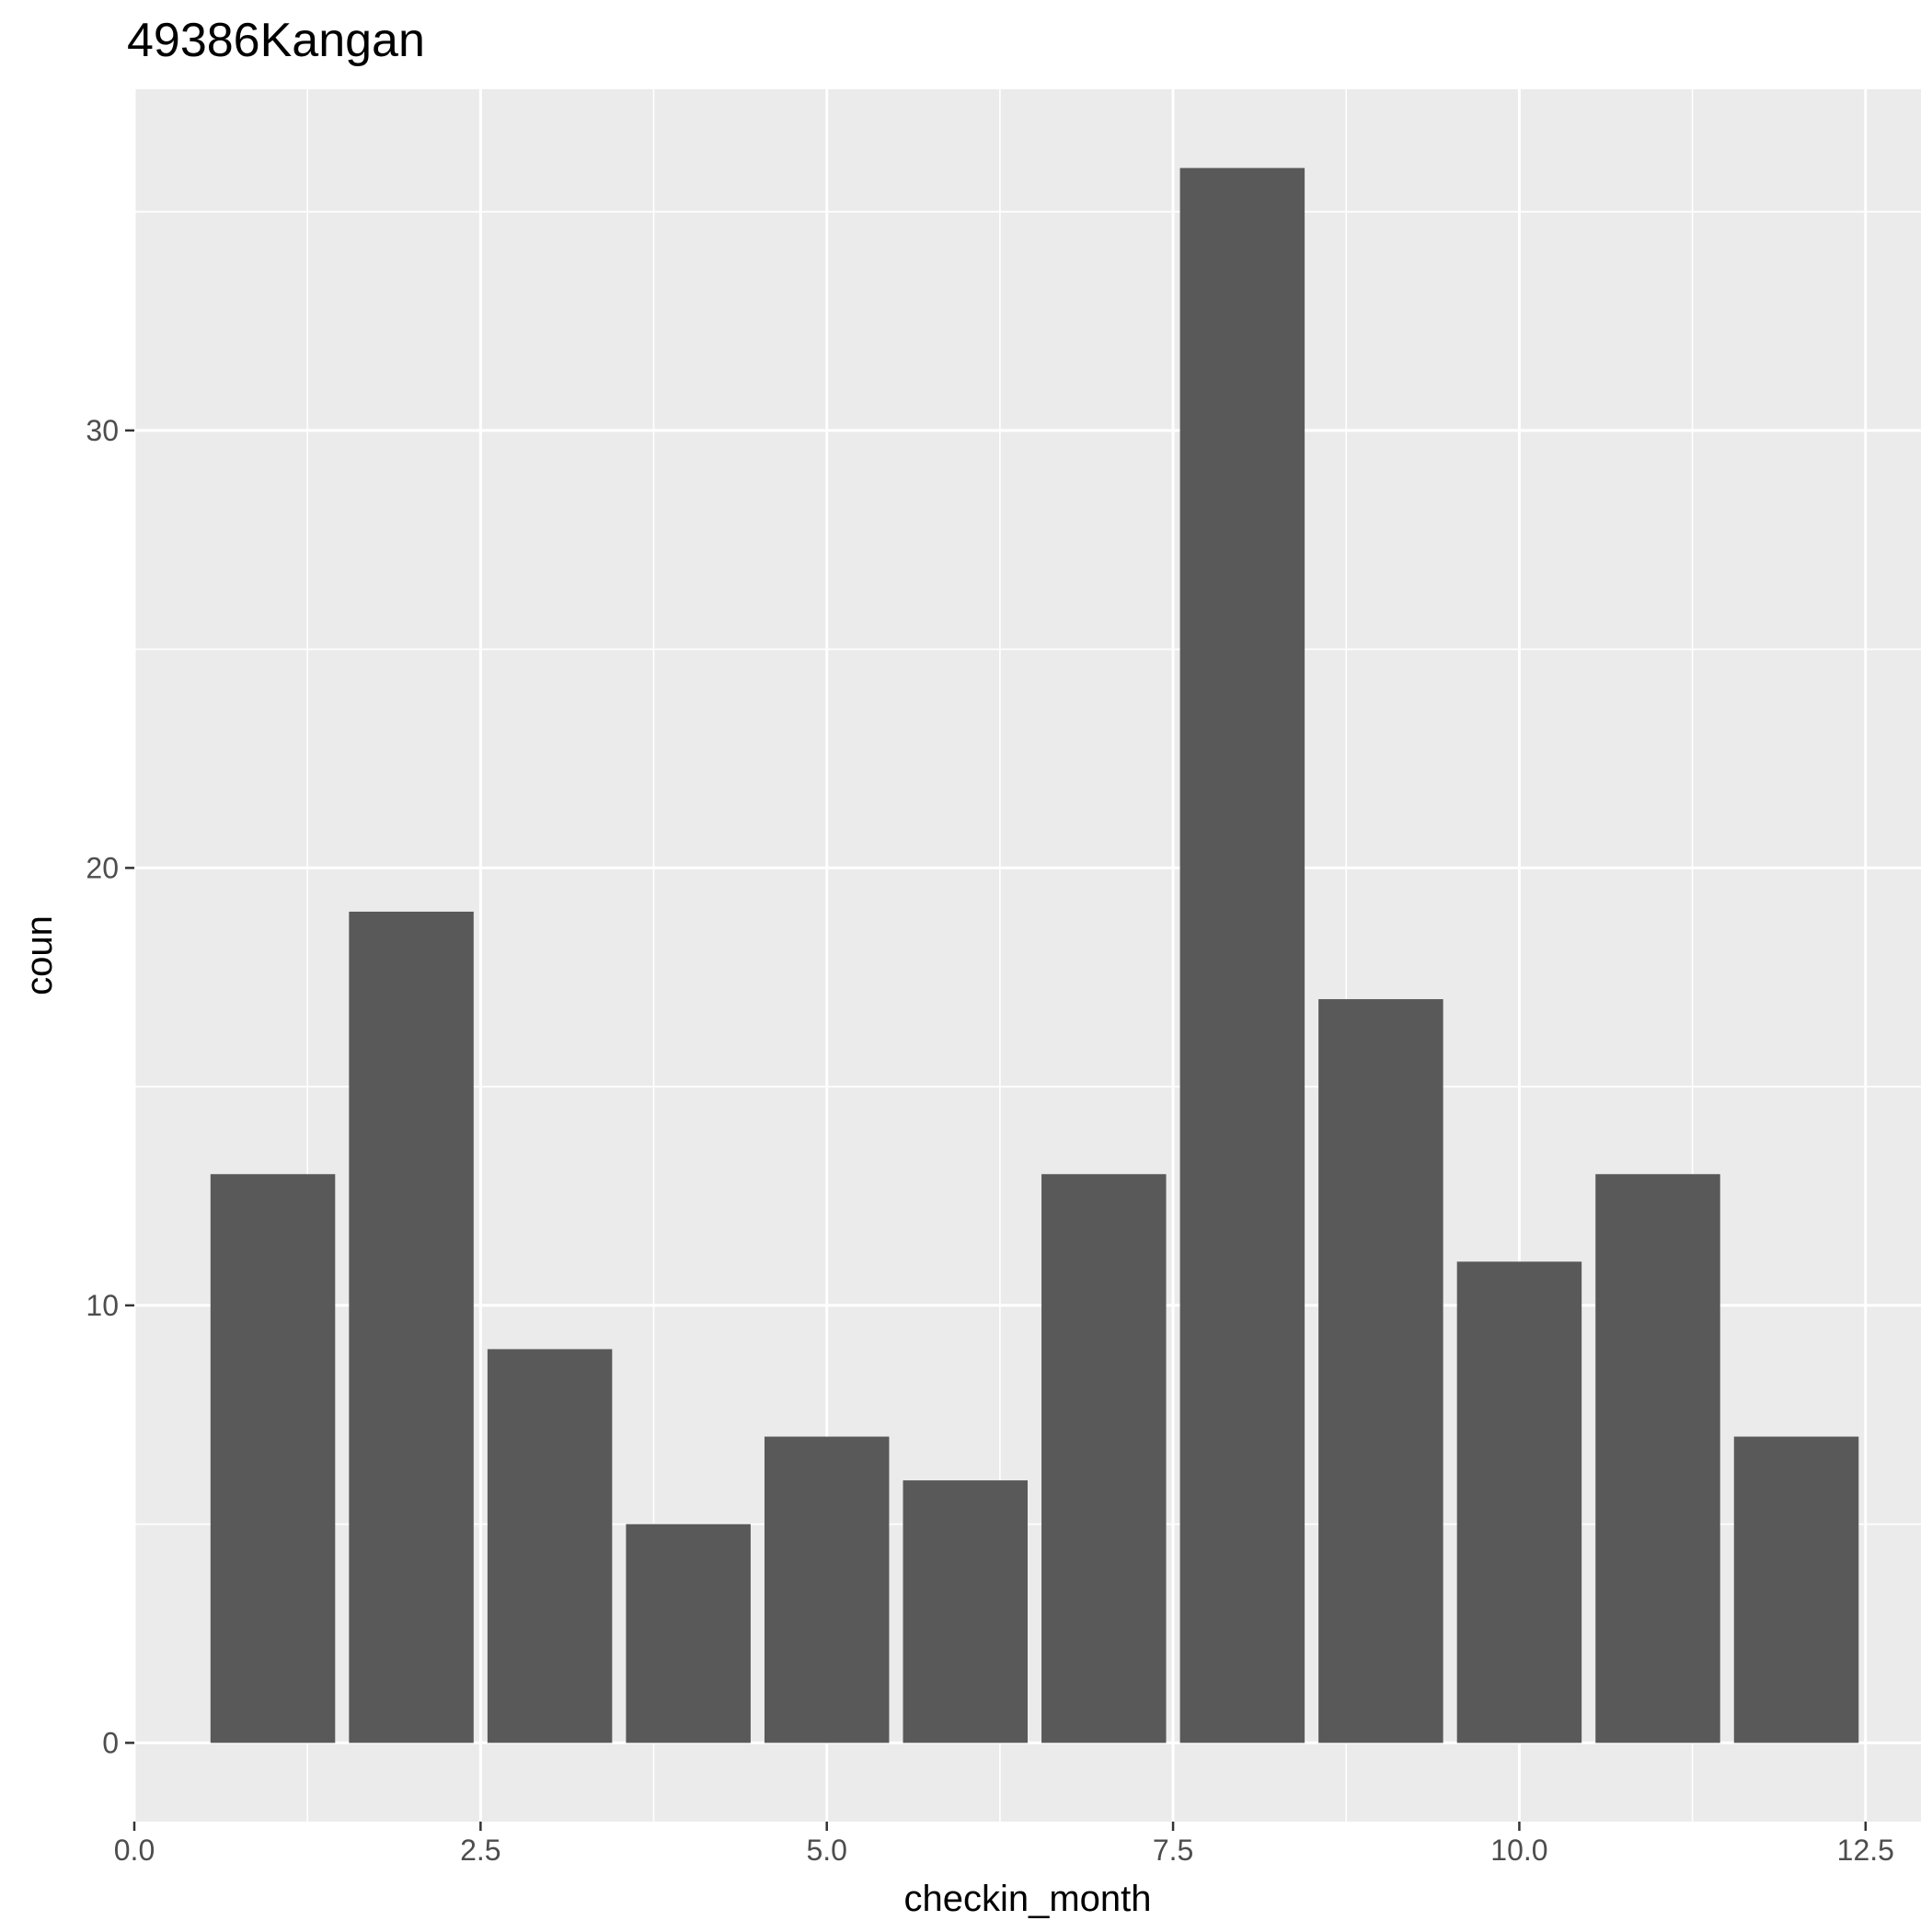  I want to click on x-axis-title: checkin_month, so click(1027, 1899).